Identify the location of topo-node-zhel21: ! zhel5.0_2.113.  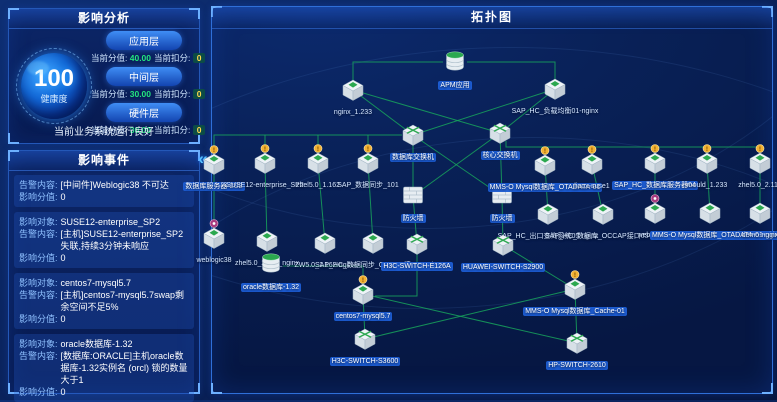
(738, 168).